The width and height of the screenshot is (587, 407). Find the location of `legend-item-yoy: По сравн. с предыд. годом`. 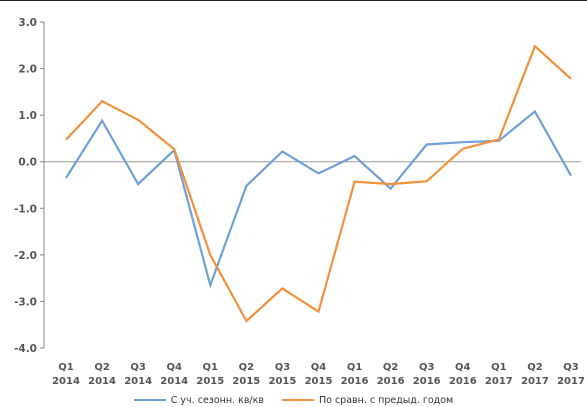

legend-item-yoy: По сравн. с предыд. годом is located at coordinates (367, 400).